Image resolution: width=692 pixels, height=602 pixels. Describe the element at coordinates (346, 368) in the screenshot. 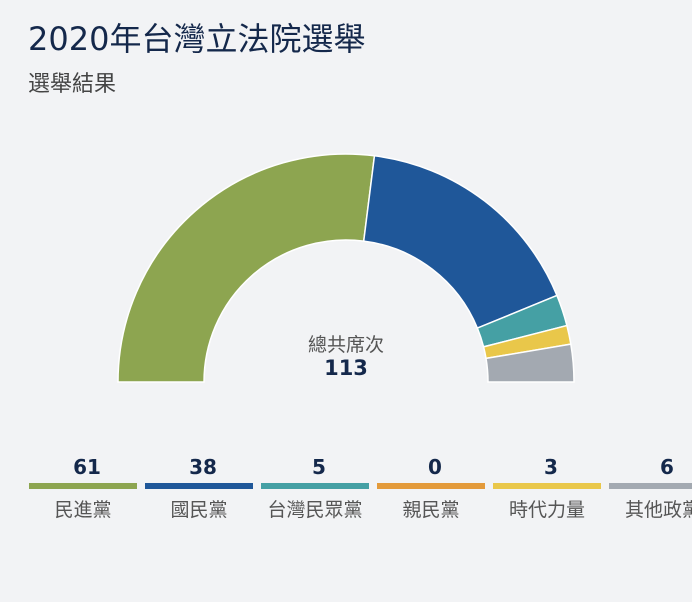

I see `total-seats-value: 113` at that location.